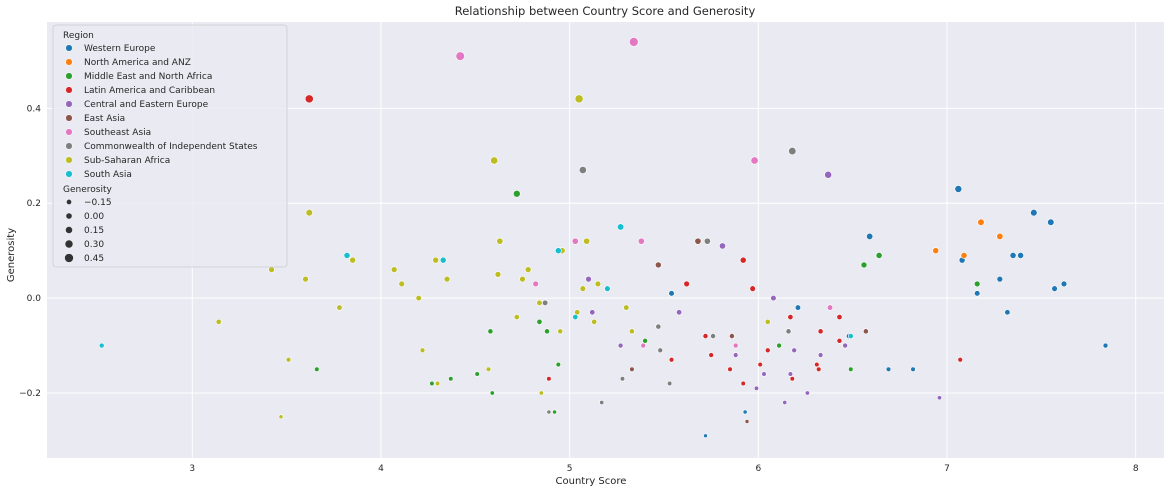 This screenshot has width=1170, height=496. I want to click on y-tick-label: −0.2, so click(30, 394).